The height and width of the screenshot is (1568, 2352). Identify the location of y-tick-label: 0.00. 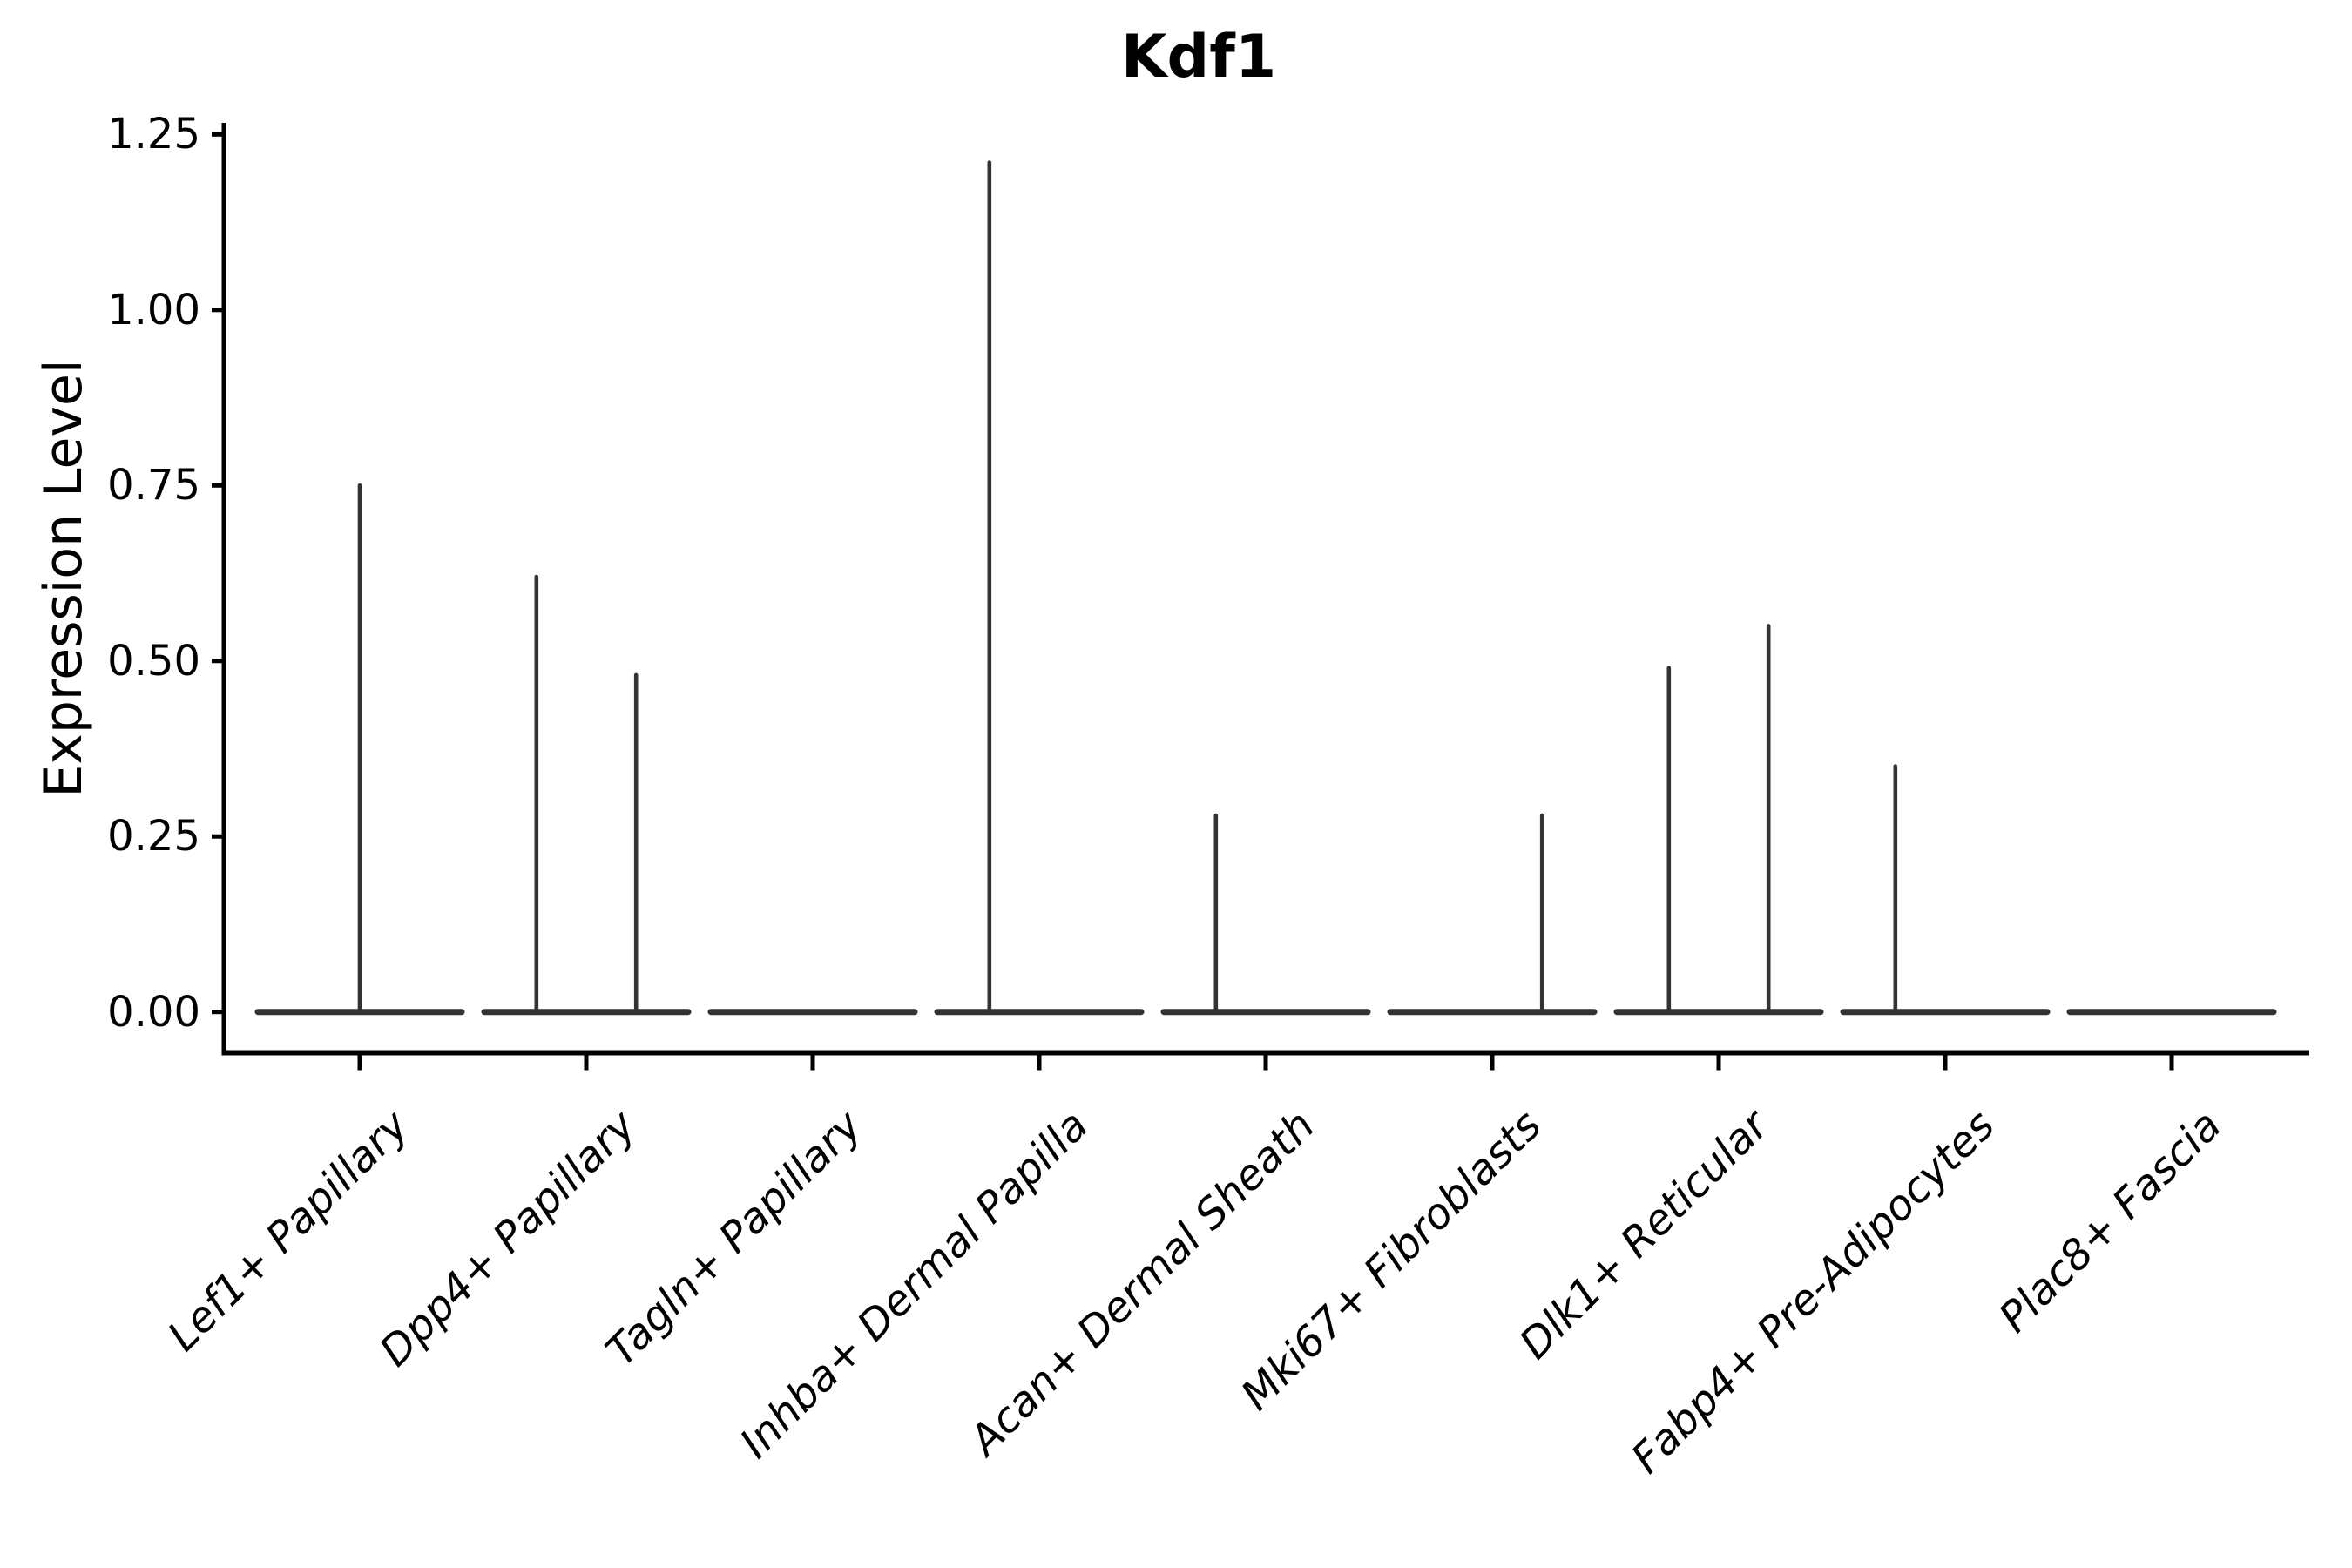
(153, 1012).